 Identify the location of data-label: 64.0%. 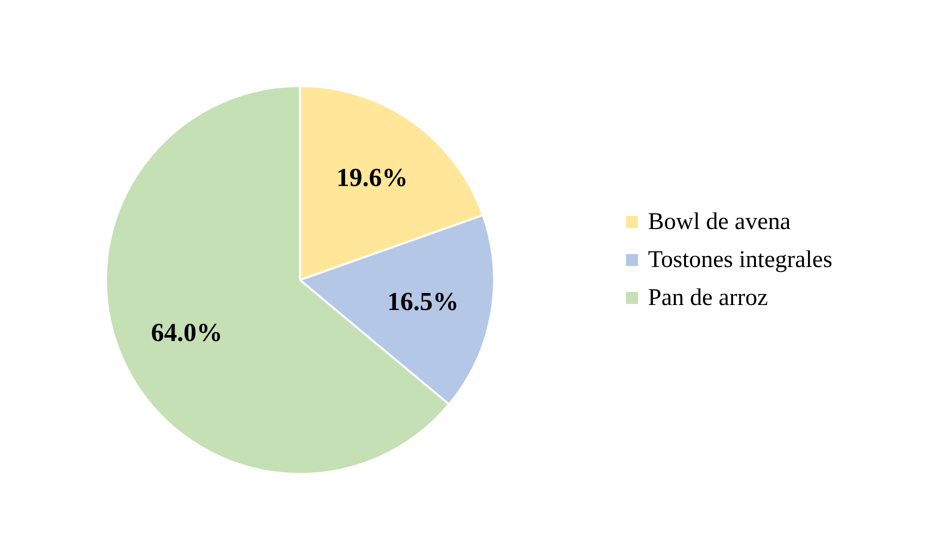
(187, 332).